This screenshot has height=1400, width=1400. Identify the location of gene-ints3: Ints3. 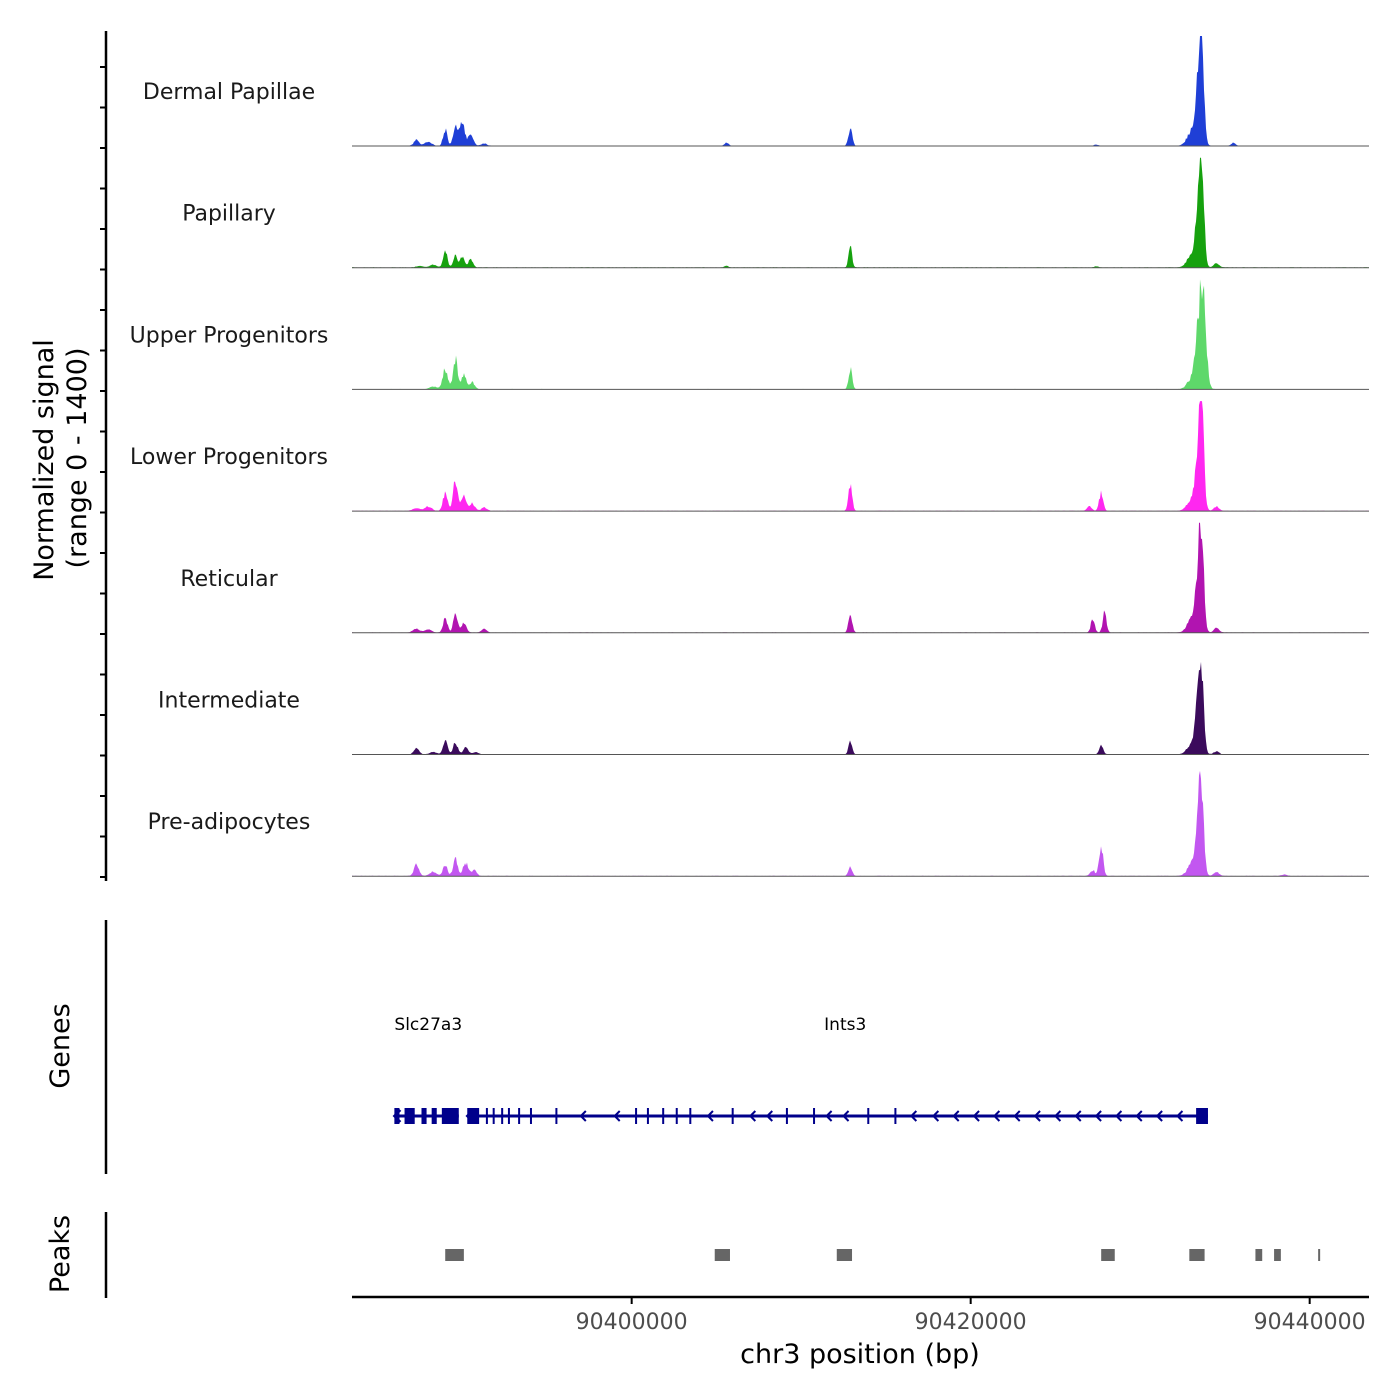
(836, 1069).